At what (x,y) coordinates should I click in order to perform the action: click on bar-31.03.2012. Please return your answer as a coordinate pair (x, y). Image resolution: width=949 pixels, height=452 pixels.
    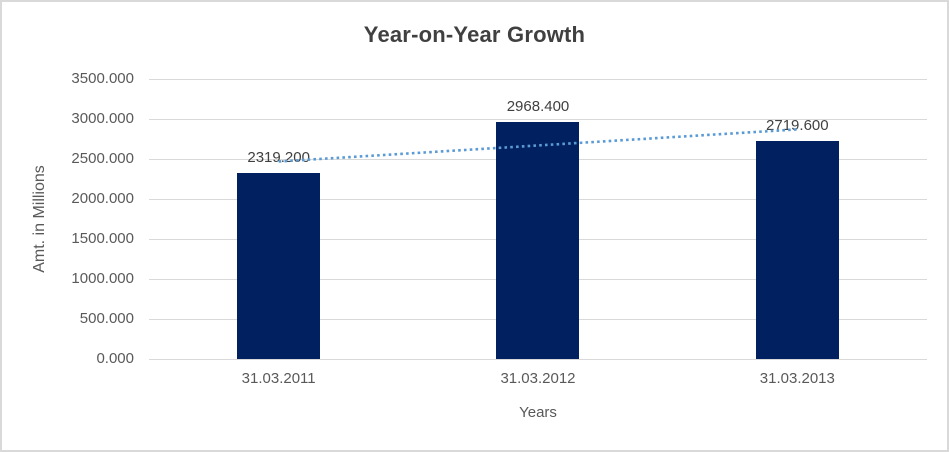
    Looking at the image, I should click on (538, 240).